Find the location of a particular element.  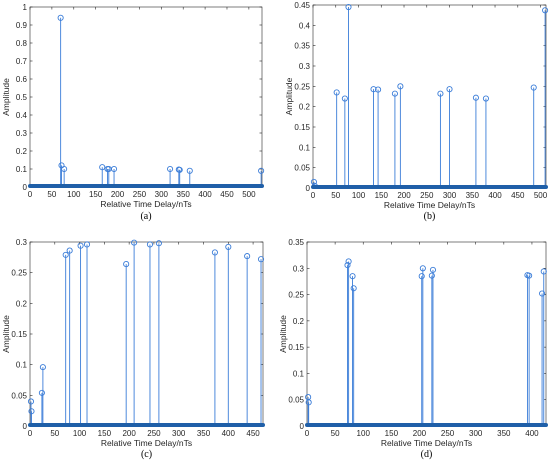

y-tick-label: 0.6 is located at coordinates (22, 79).